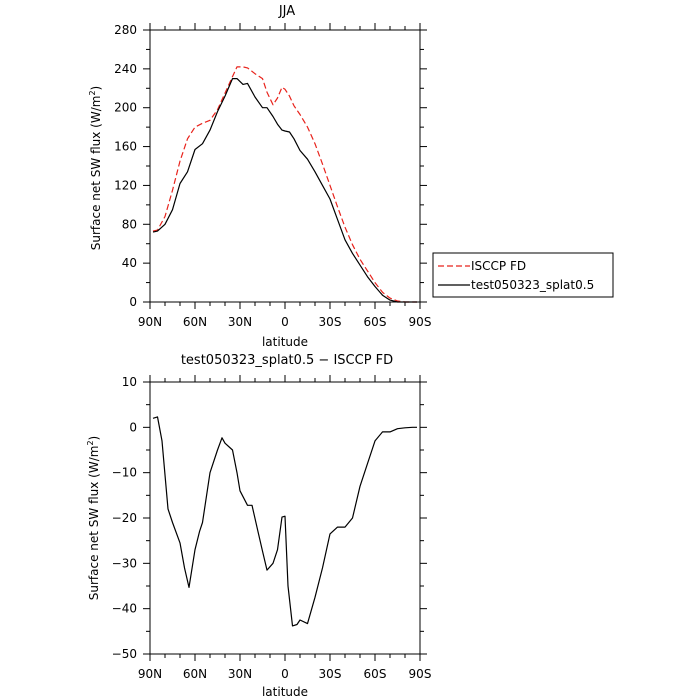 Image resolution: width=700 pixels, height=700 pixels. I want to click on bottom-x-tick-label: 90N, so click(150, 674).